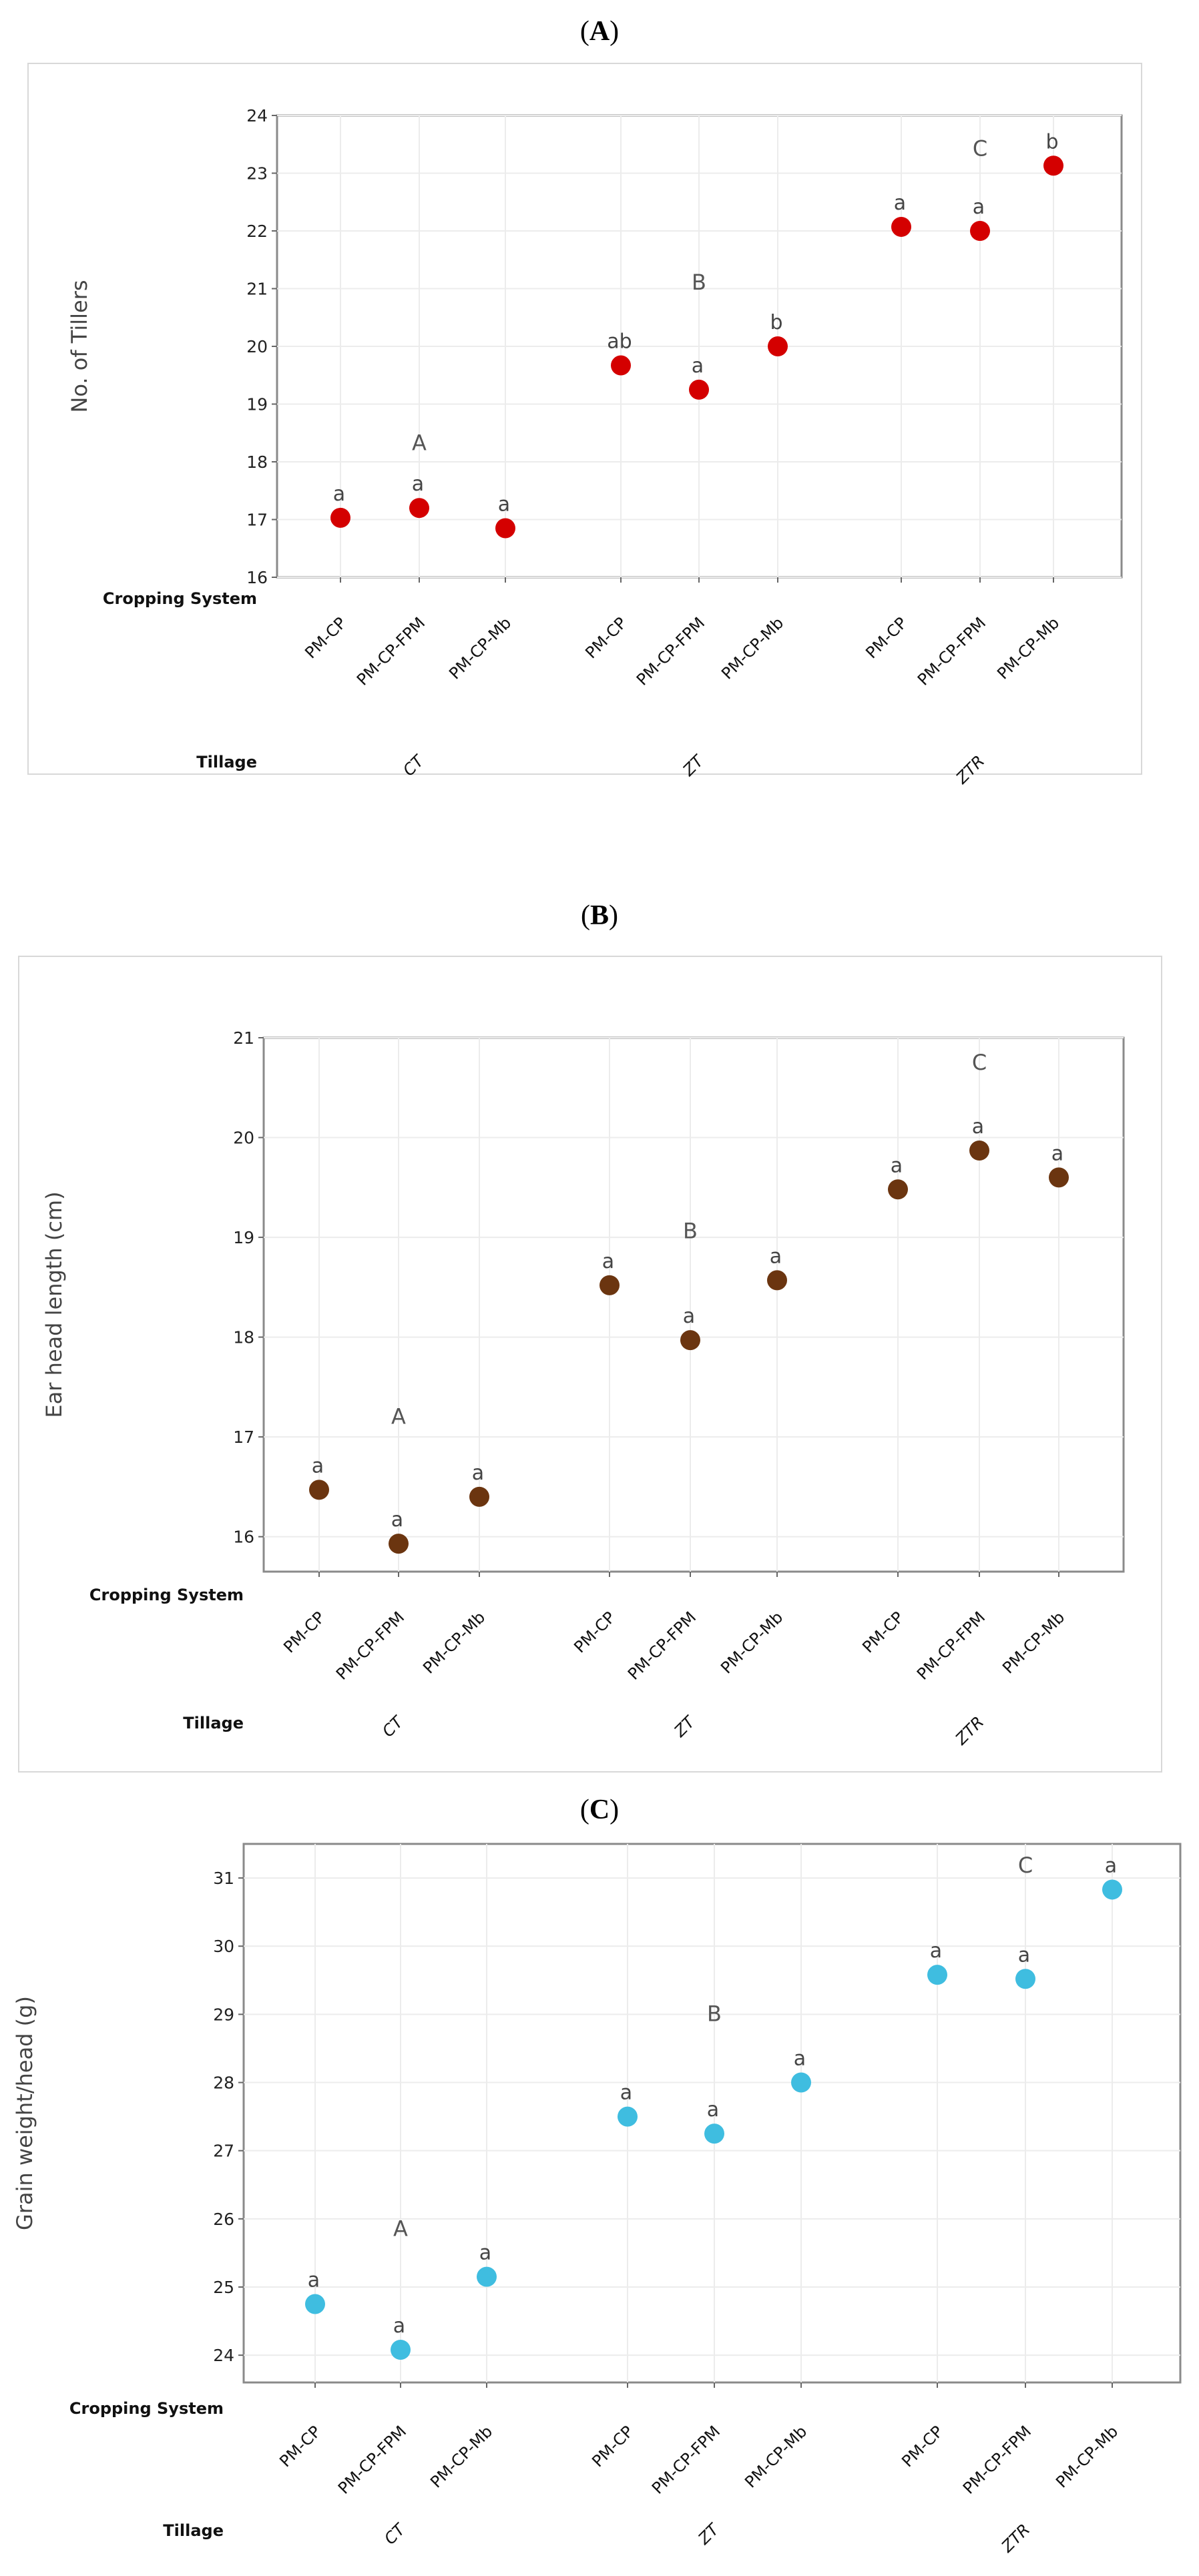 The height and width of the screenshot is (2576, 1199). Describe the element at coordinates (224, 2219) in the screenshot. I see `ytick-label: 26` at that location.